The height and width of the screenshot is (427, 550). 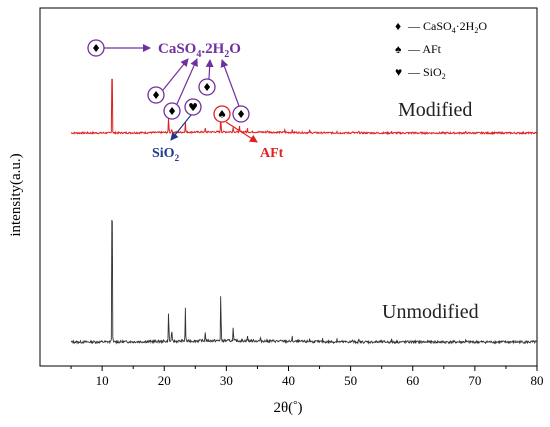 What do you see at coordinates (16, 194) in the screenshot?
I see `y-axis-title: intensity(a.u.)` at bounding box center [16, 194].